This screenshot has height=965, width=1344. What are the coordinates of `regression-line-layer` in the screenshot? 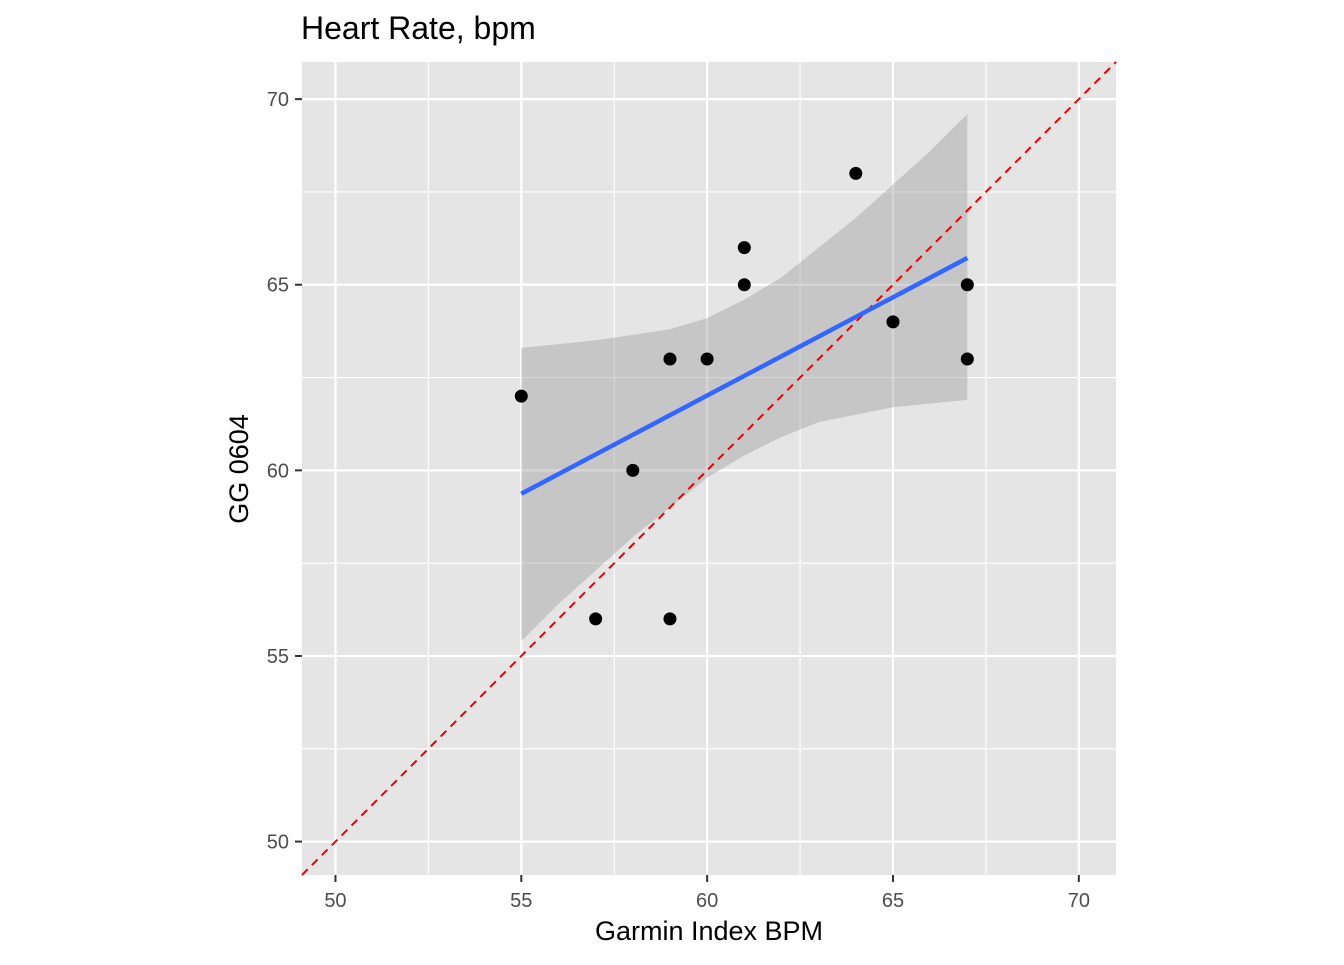 It's located at (744, 376).